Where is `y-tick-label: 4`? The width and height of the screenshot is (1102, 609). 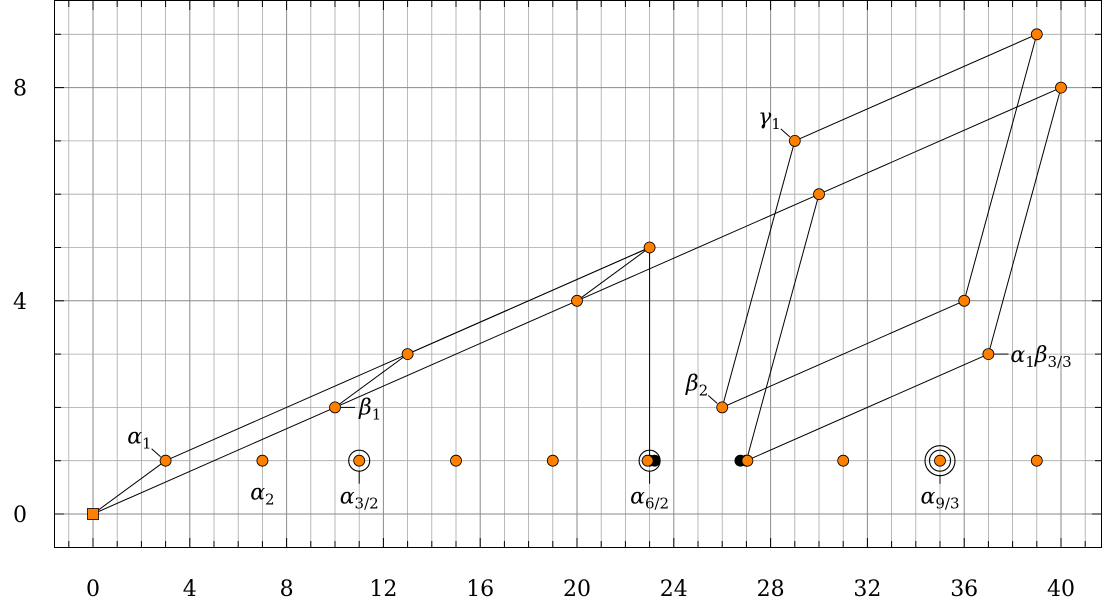
y-tick-label: 4 is located at coordinates (20, 302).